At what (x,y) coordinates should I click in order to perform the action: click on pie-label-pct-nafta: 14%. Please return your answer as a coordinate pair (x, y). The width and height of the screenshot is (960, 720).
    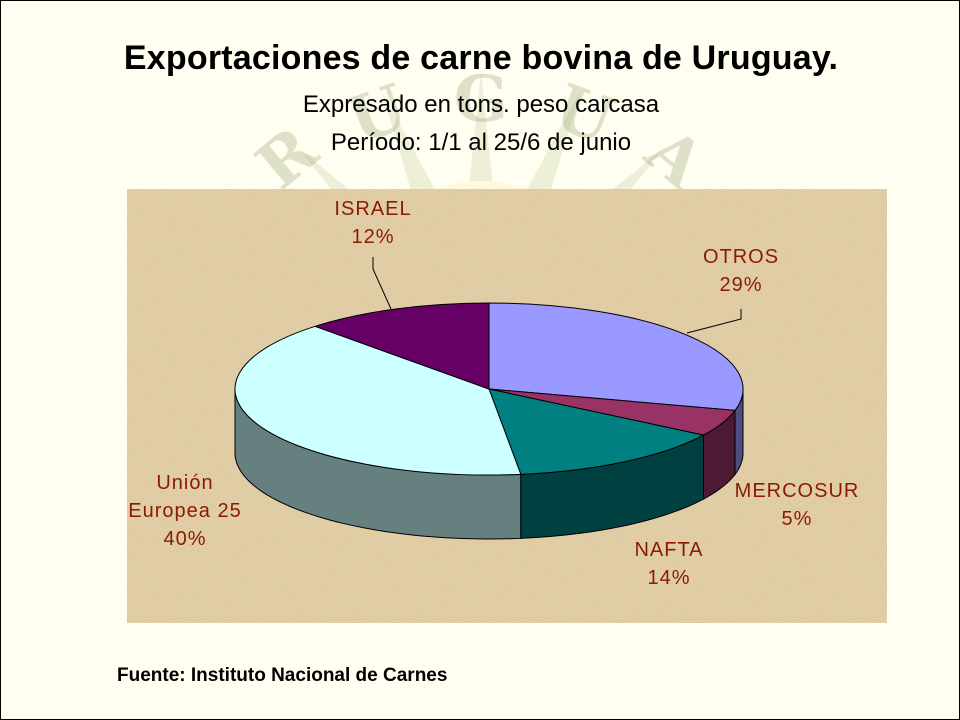
    Looking at the image, I should click on (668, 578).